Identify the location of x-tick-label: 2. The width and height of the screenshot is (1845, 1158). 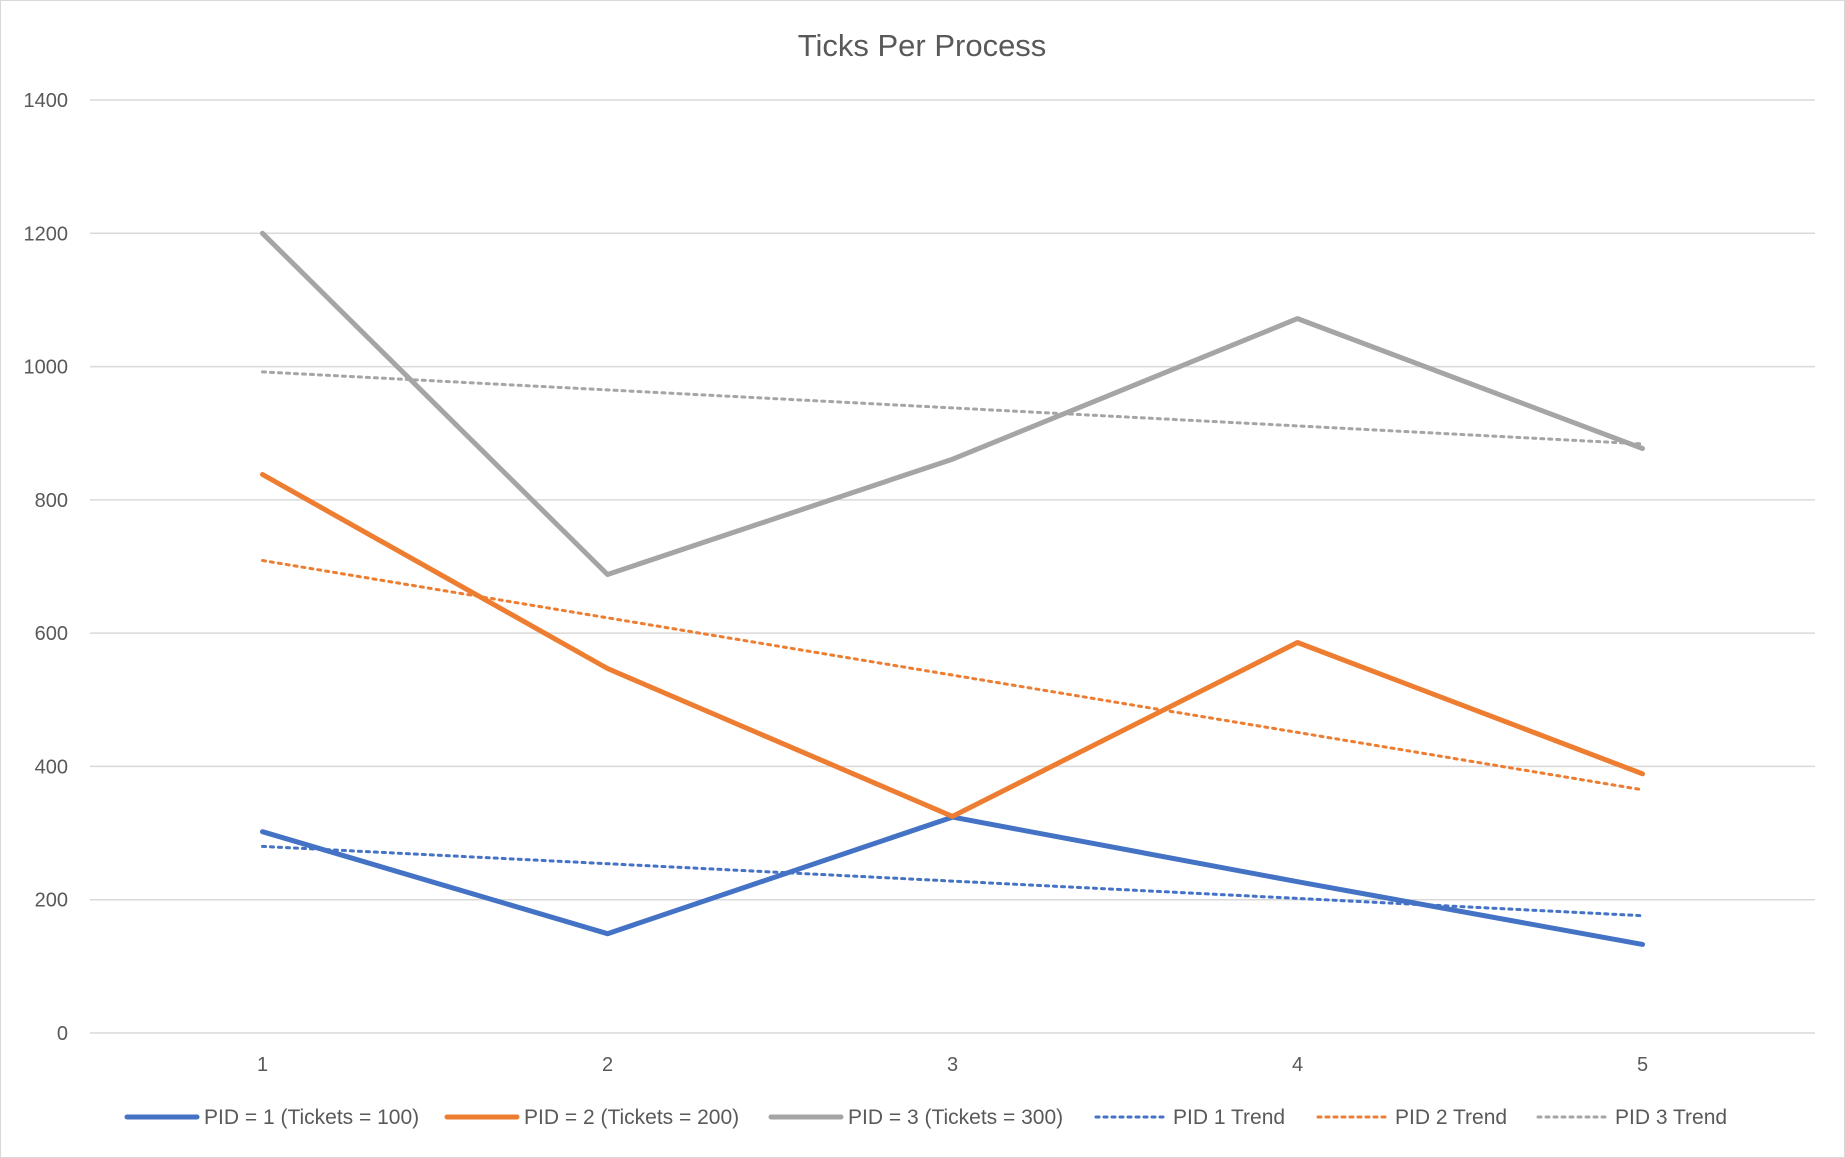
(607, 1065).